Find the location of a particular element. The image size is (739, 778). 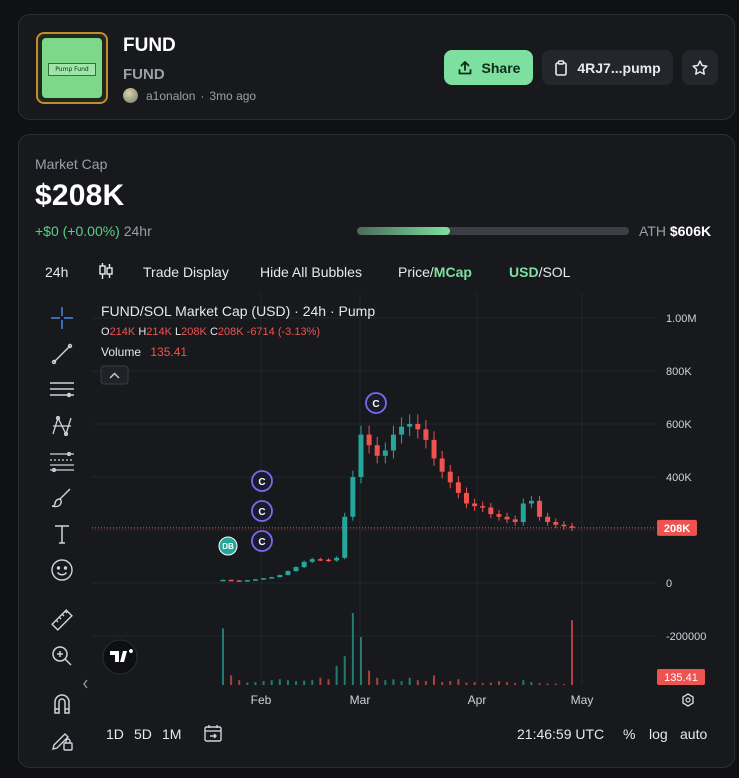

candlestick-icon is located at coordinates (106, 271).